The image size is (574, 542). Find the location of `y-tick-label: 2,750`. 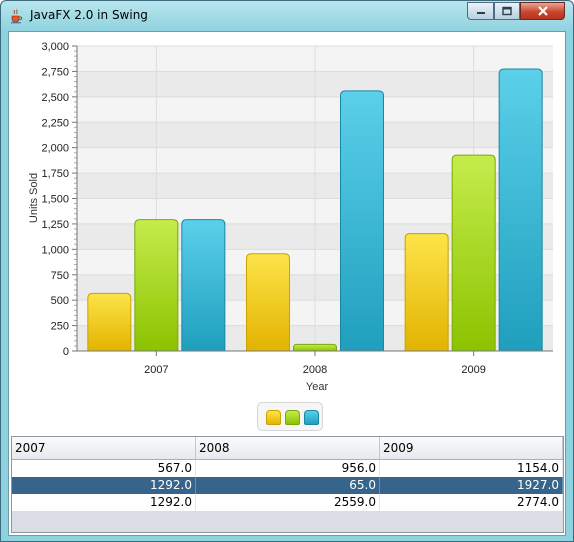

y-tick-label: 2,750 is located at coordinates (55, 72).